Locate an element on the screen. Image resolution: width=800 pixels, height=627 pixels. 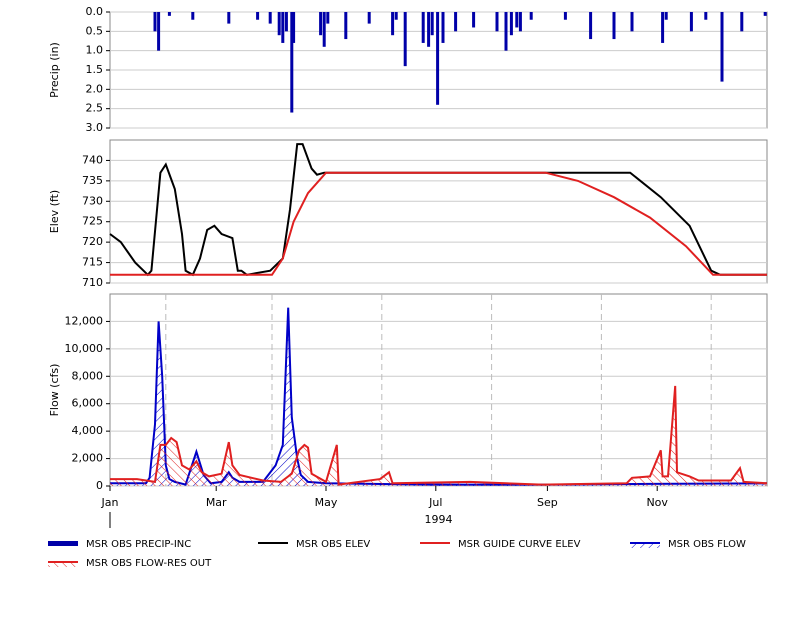
y-tick-label: 735 is located at coordinates (92, 180).